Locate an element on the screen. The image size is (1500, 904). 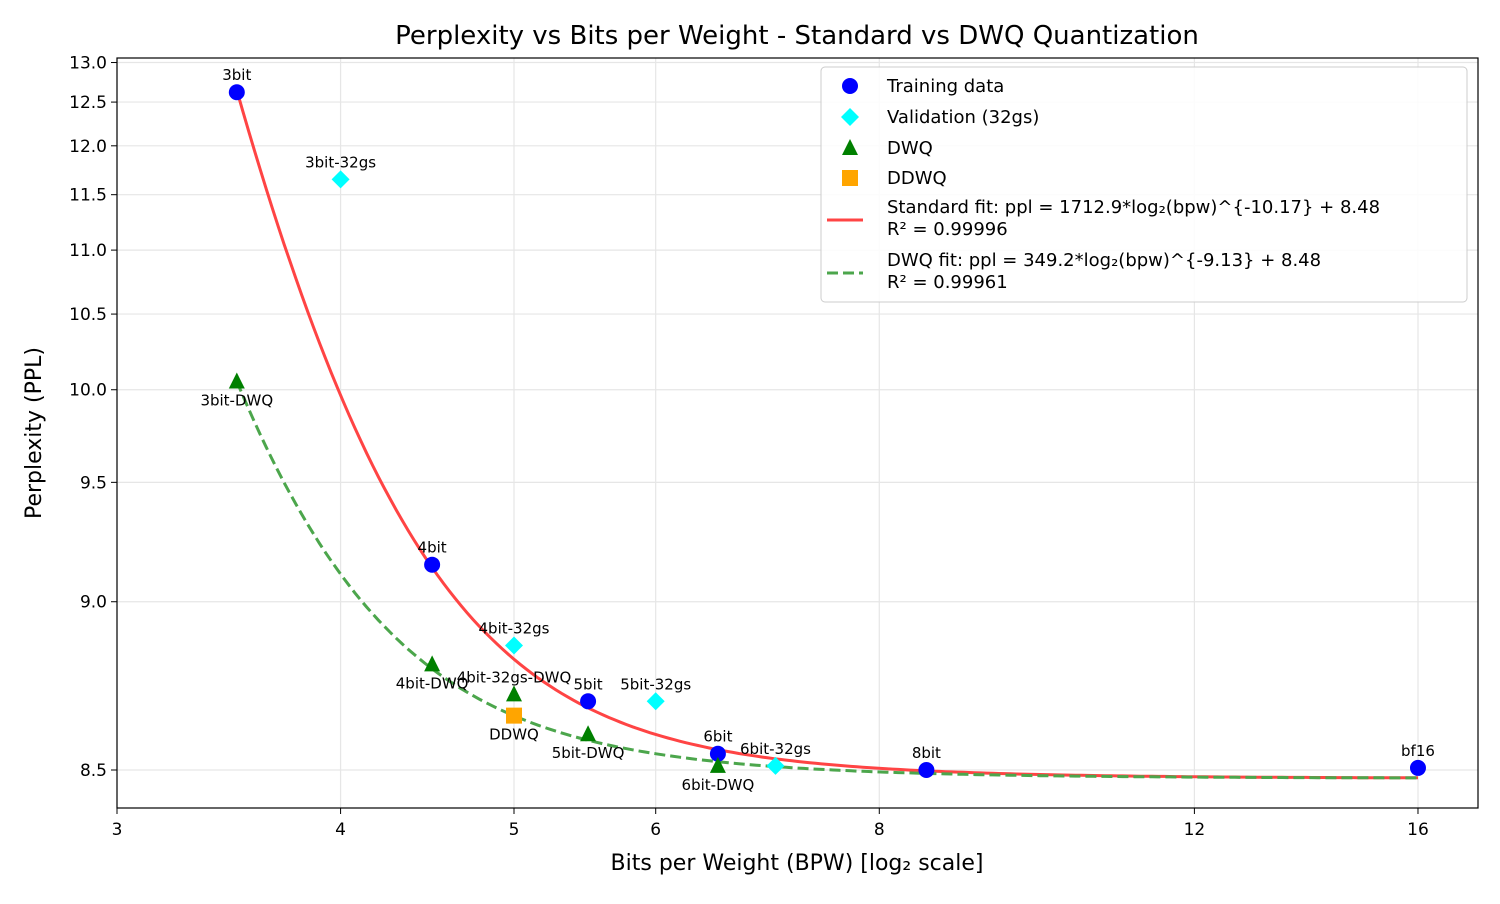
point-label: 3bit is located at coordinates (236, 75).